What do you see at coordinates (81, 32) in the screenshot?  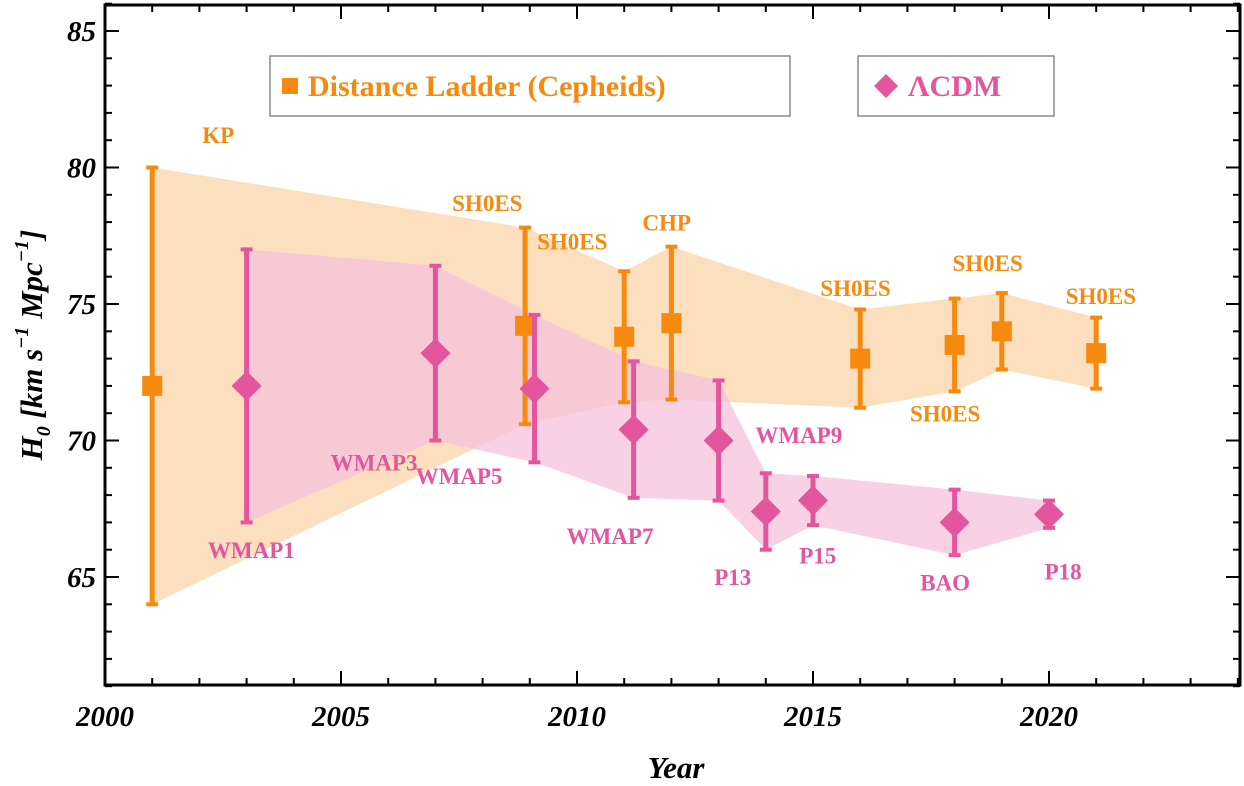 I see `y-tick-label: 85` at bounding box center [81, 32].